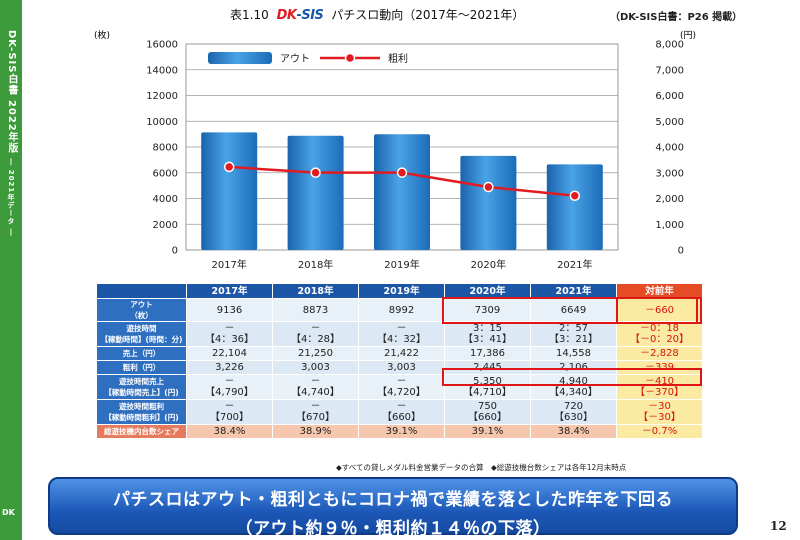  Describe the element at coordinates (669, 225) in the screenshot. I see `right-tick-label: 1,000` at that location.